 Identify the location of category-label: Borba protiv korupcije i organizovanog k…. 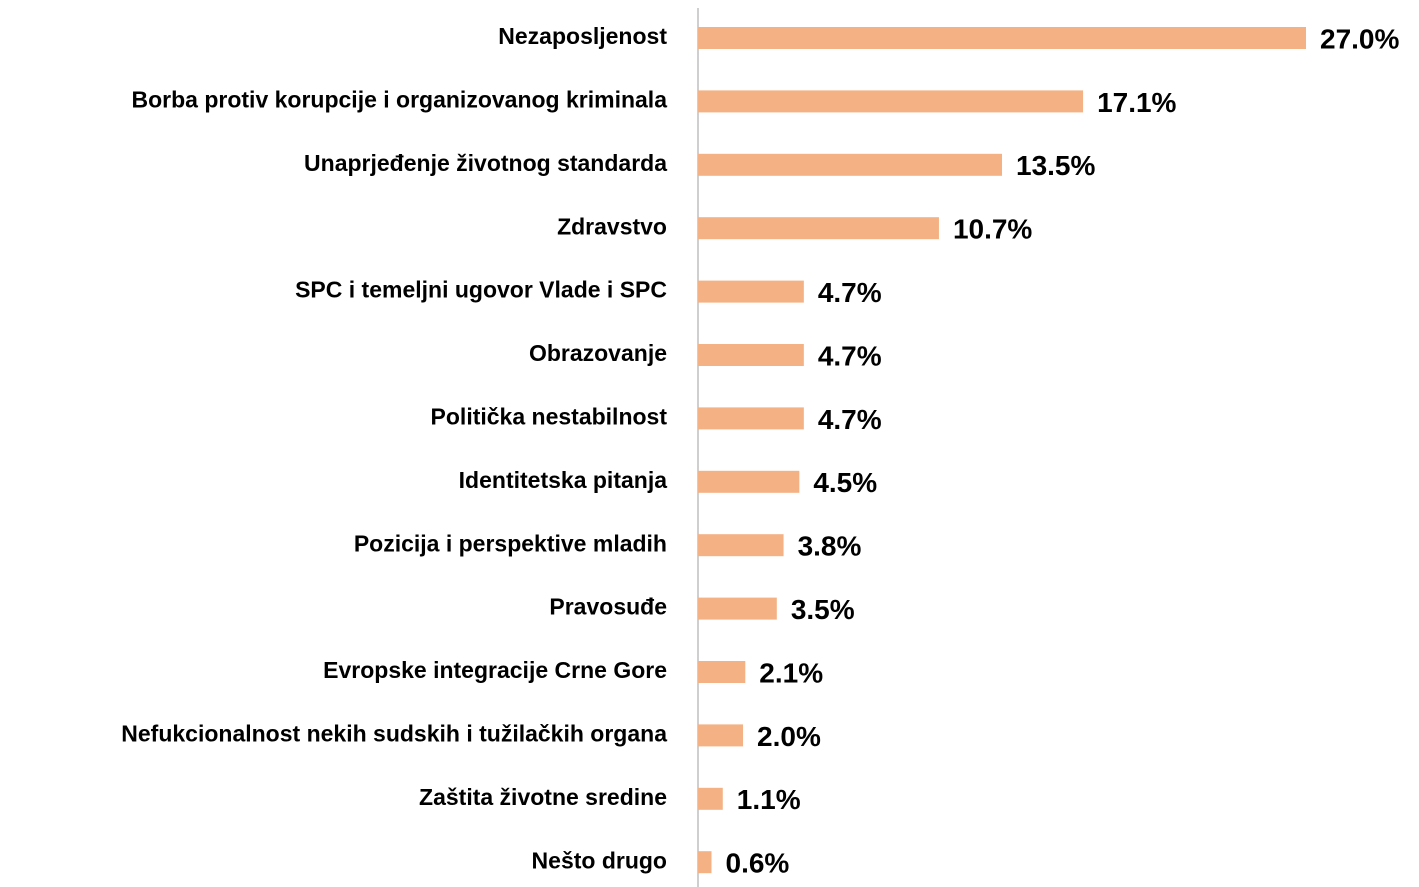
(400, 99).